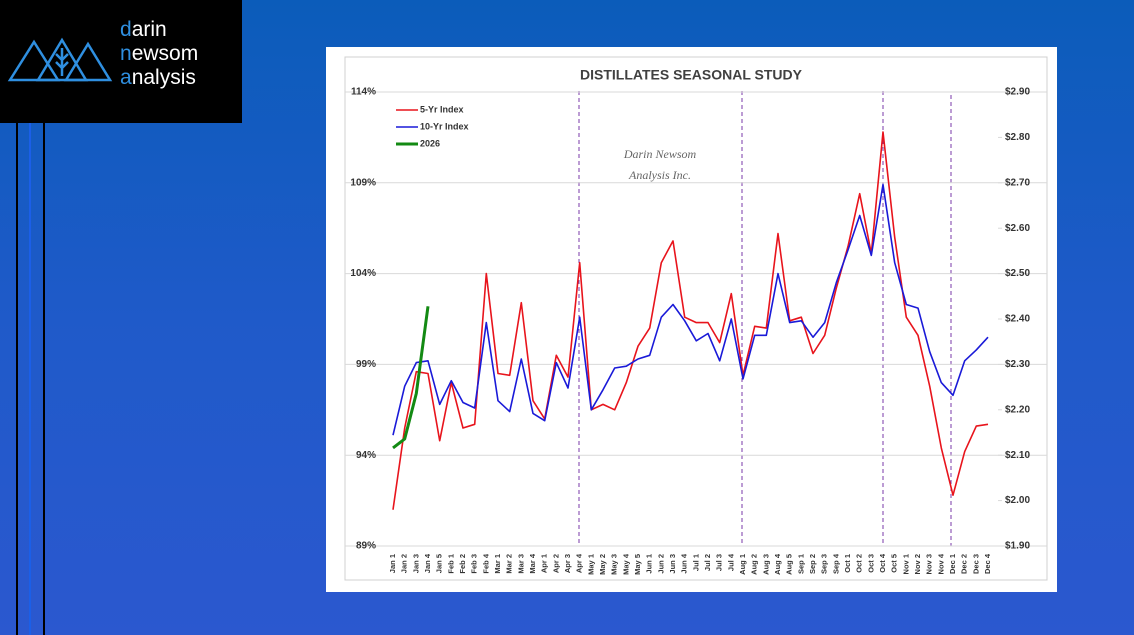 The width and height of the screenshot is (1134, 635). I want to click on x-tick-label: Jun 1, so click(649, 564).